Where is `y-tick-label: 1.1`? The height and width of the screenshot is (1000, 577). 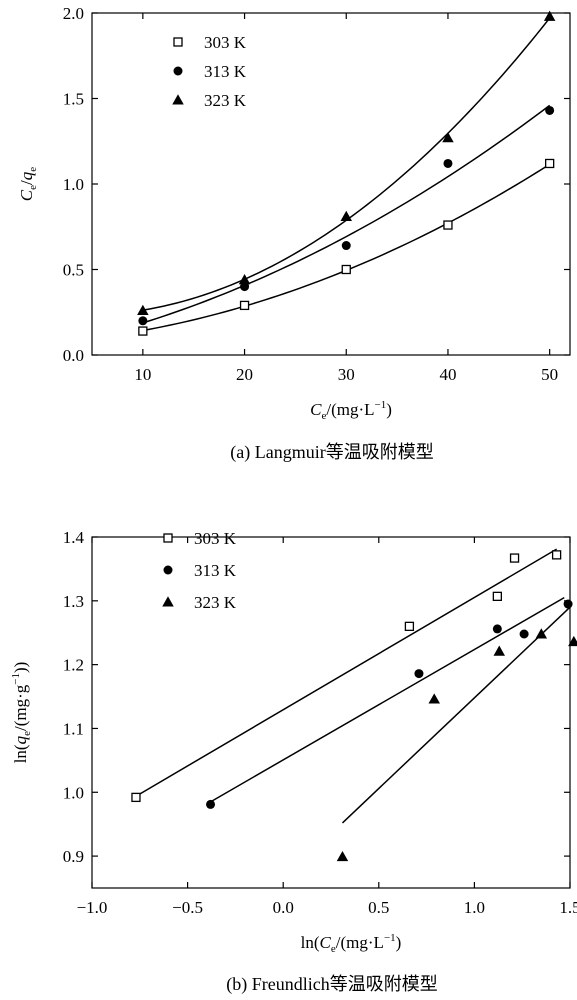
y-tick-label: 1.1 is located at coordinates (73, 728).